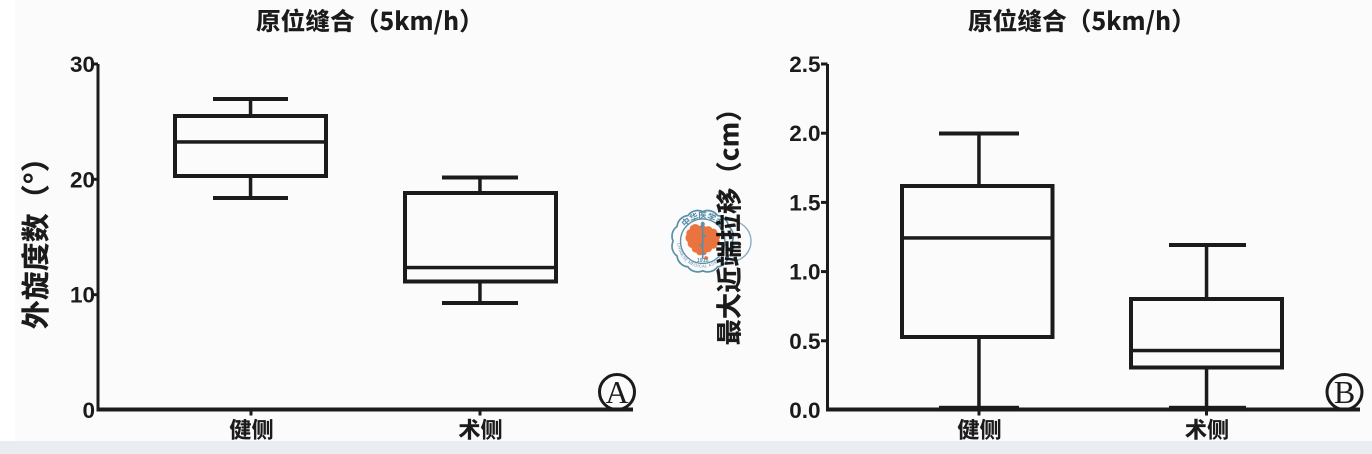  Describe the element at coordinates (82, 179) in the screenshot. I see `svg-text: 20` at that location.